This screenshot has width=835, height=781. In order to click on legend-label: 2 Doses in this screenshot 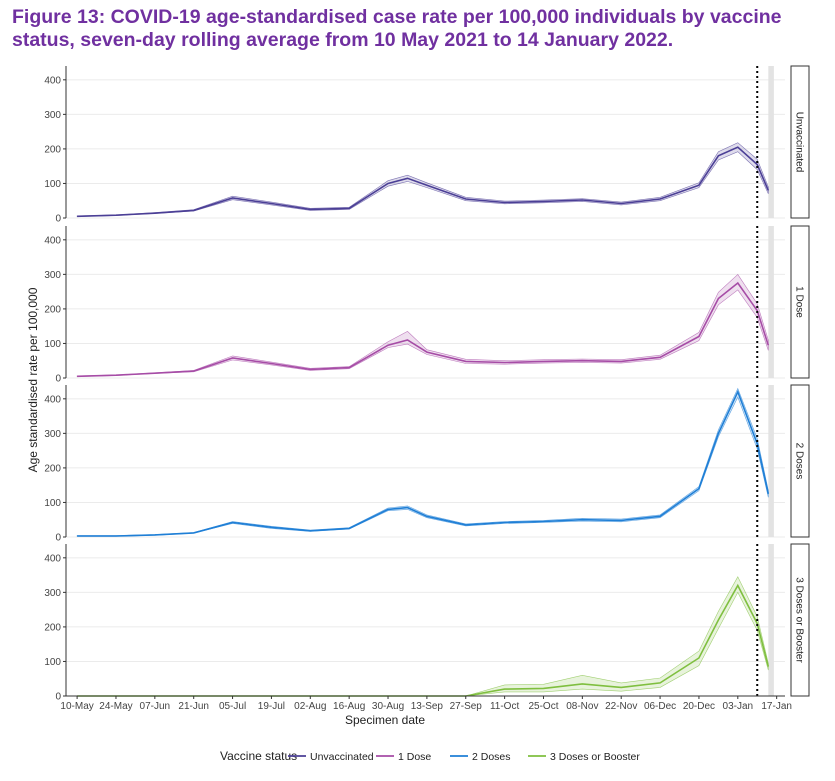, I will do `click(491, 757)`.